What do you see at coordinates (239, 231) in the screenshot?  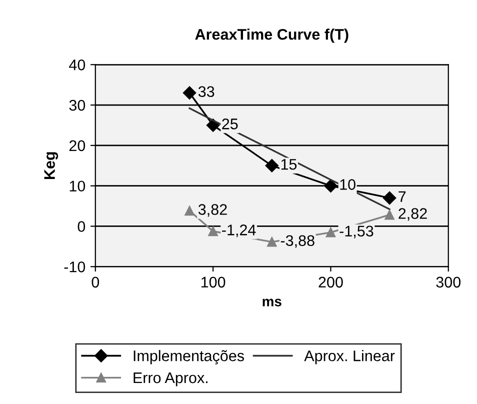 I see `data-label: -1,24` at bounding box center [239, 231].